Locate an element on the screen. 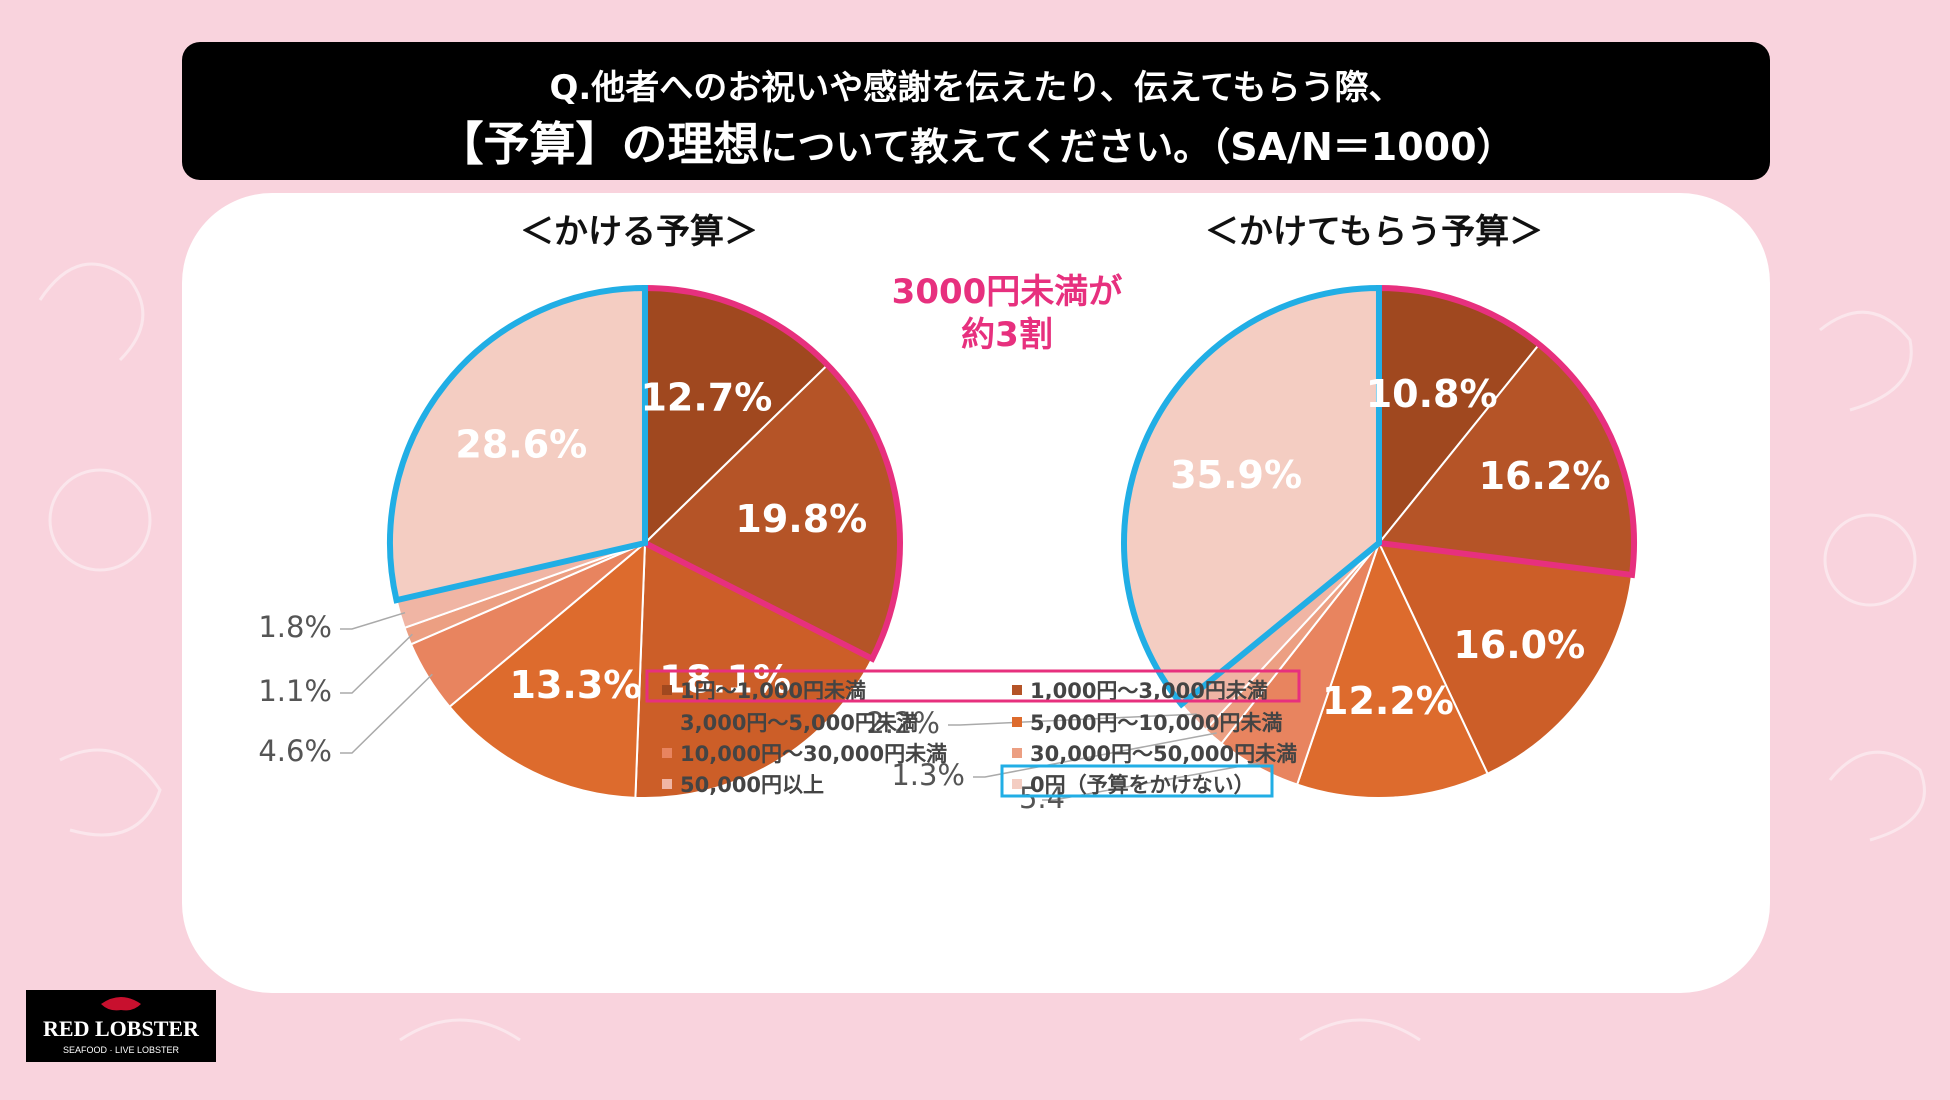  pie-2-label-7: 2.2% is located at coordinates (903, 723).